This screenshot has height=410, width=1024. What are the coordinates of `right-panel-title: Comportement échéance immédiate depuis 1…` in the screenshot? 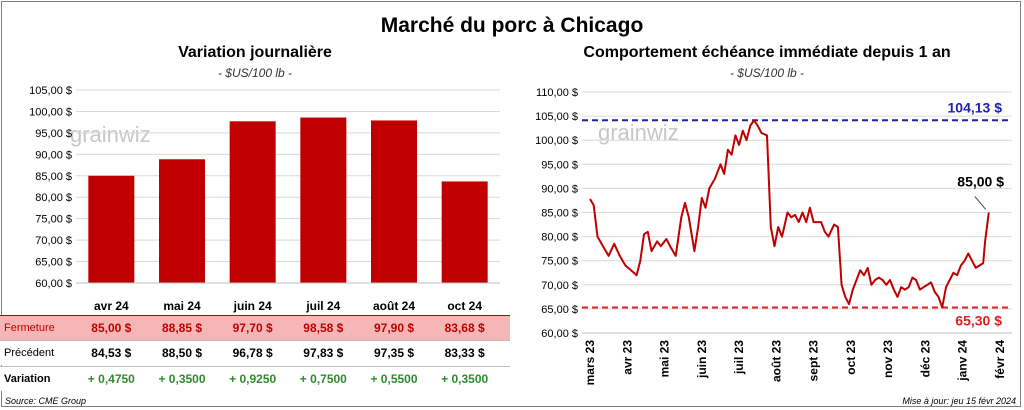 It's located at (767, 52).